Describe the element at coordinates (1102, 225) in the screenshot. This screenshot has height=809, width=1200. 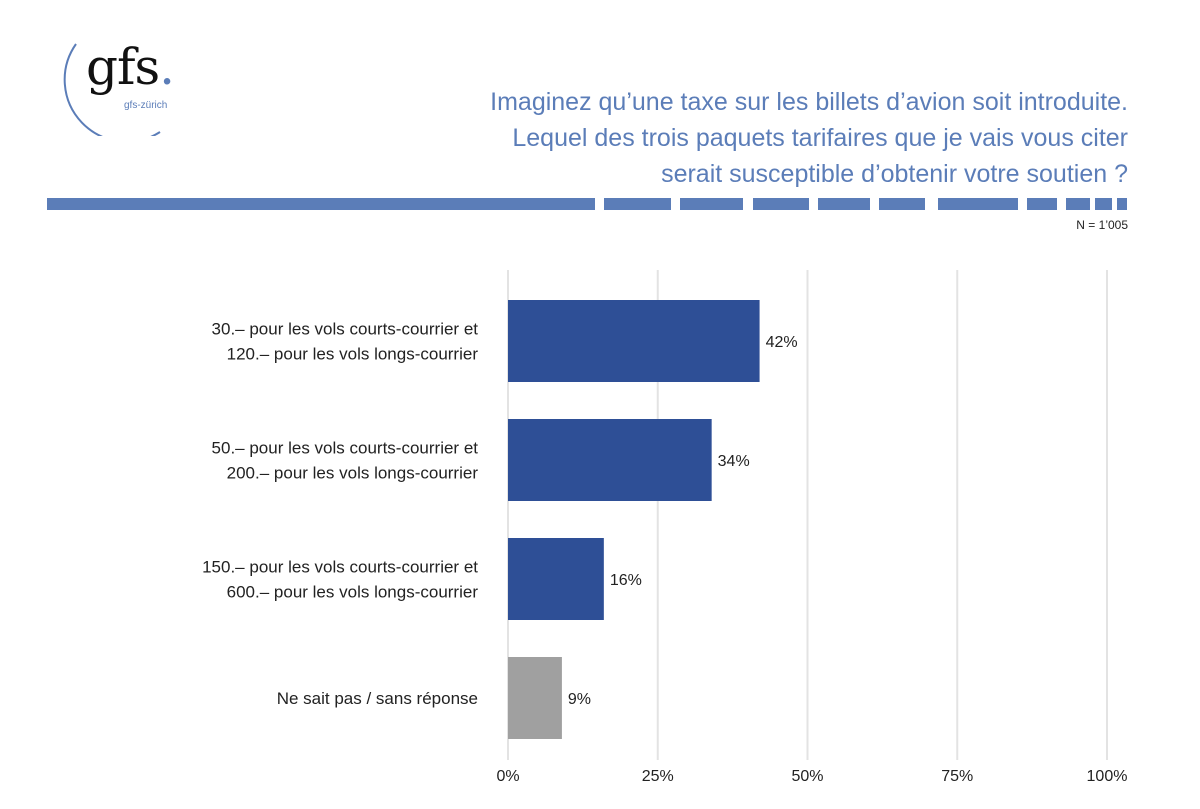
I see `sample-size-note: N = 1’005` at that location.